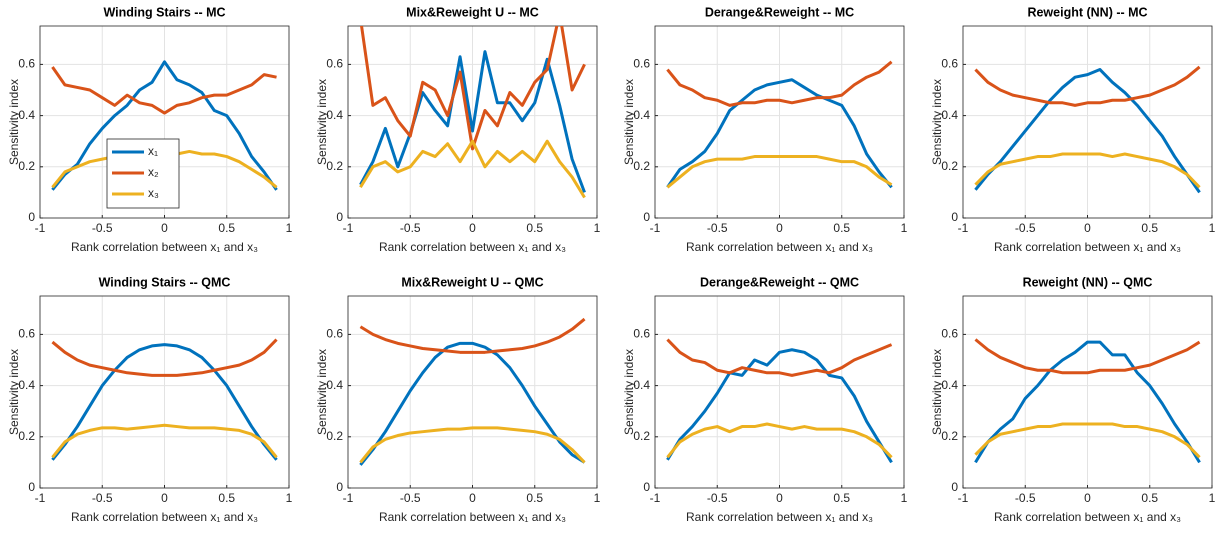 This screenshot has height=535, width=1219. I want to click on chart-title: Derange&Reweight -- QMC, so click(779, 282).